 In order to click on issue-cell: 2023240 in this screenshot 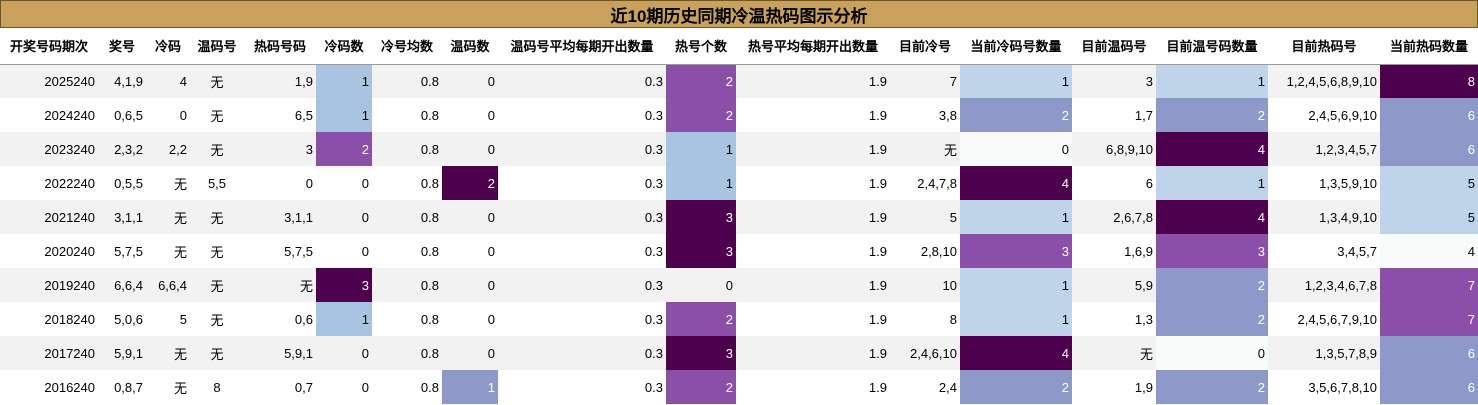, I will do `click(49, 149)`.